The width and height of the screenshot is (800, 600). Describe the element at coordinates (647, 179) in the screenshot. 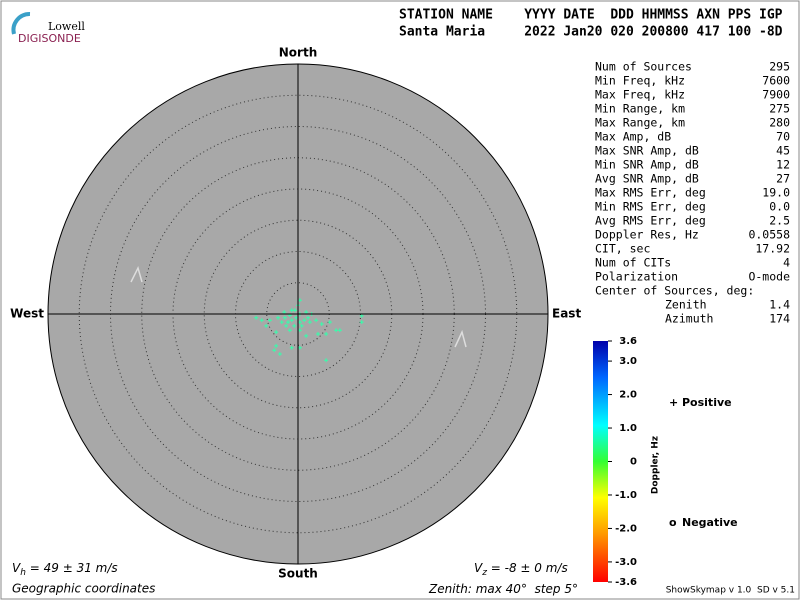

I see `stat-label: Avg SNR Amp, dB` at that location.